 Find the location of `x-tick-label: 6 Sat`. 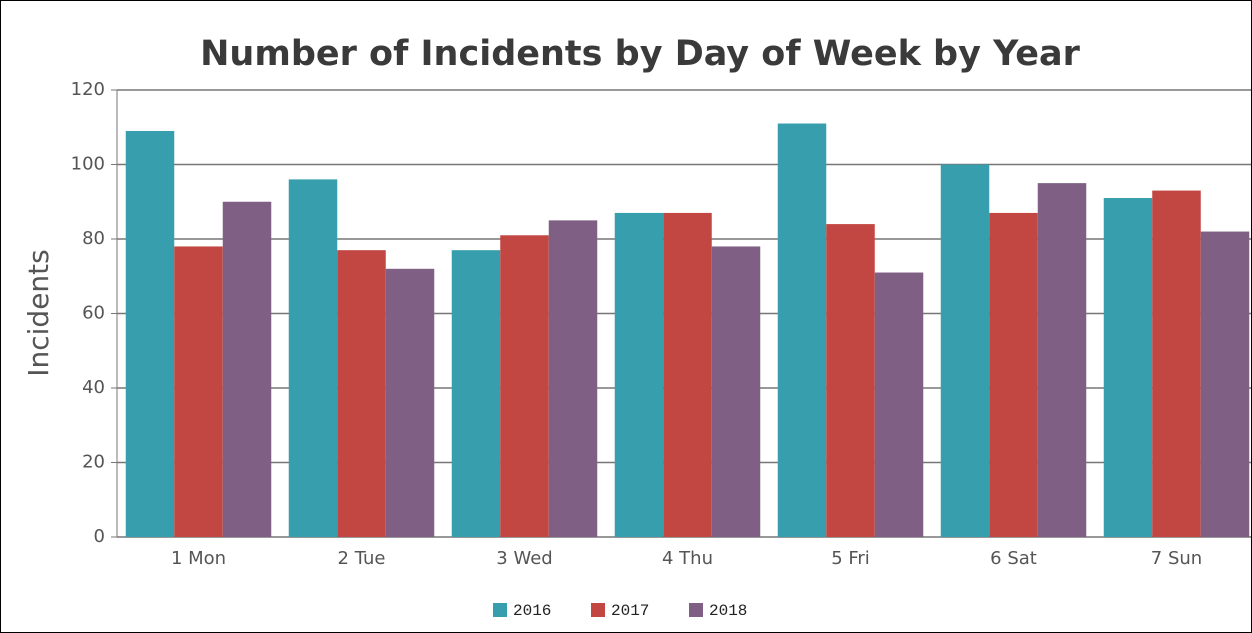

x-tick-label: 6 Sat is located at coordinates (1013, 558).